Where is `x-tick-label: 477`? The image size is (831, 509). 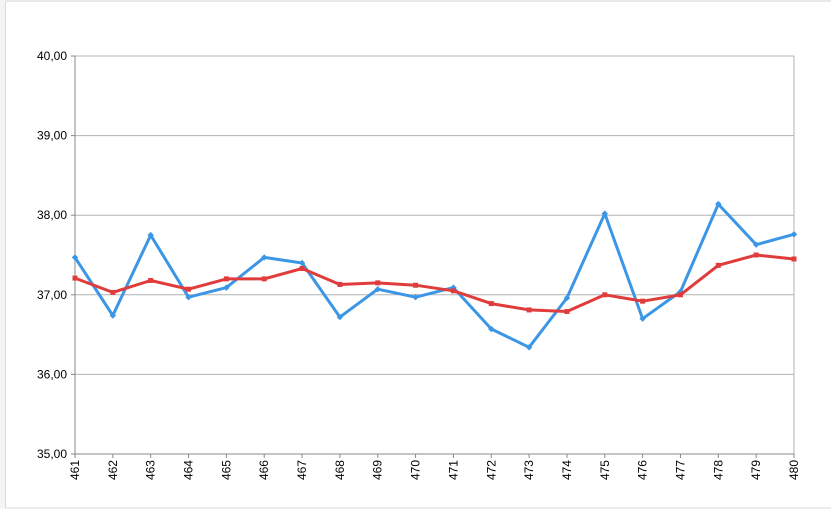
x-tick-label: 477 is located at coordinates (680, 470).